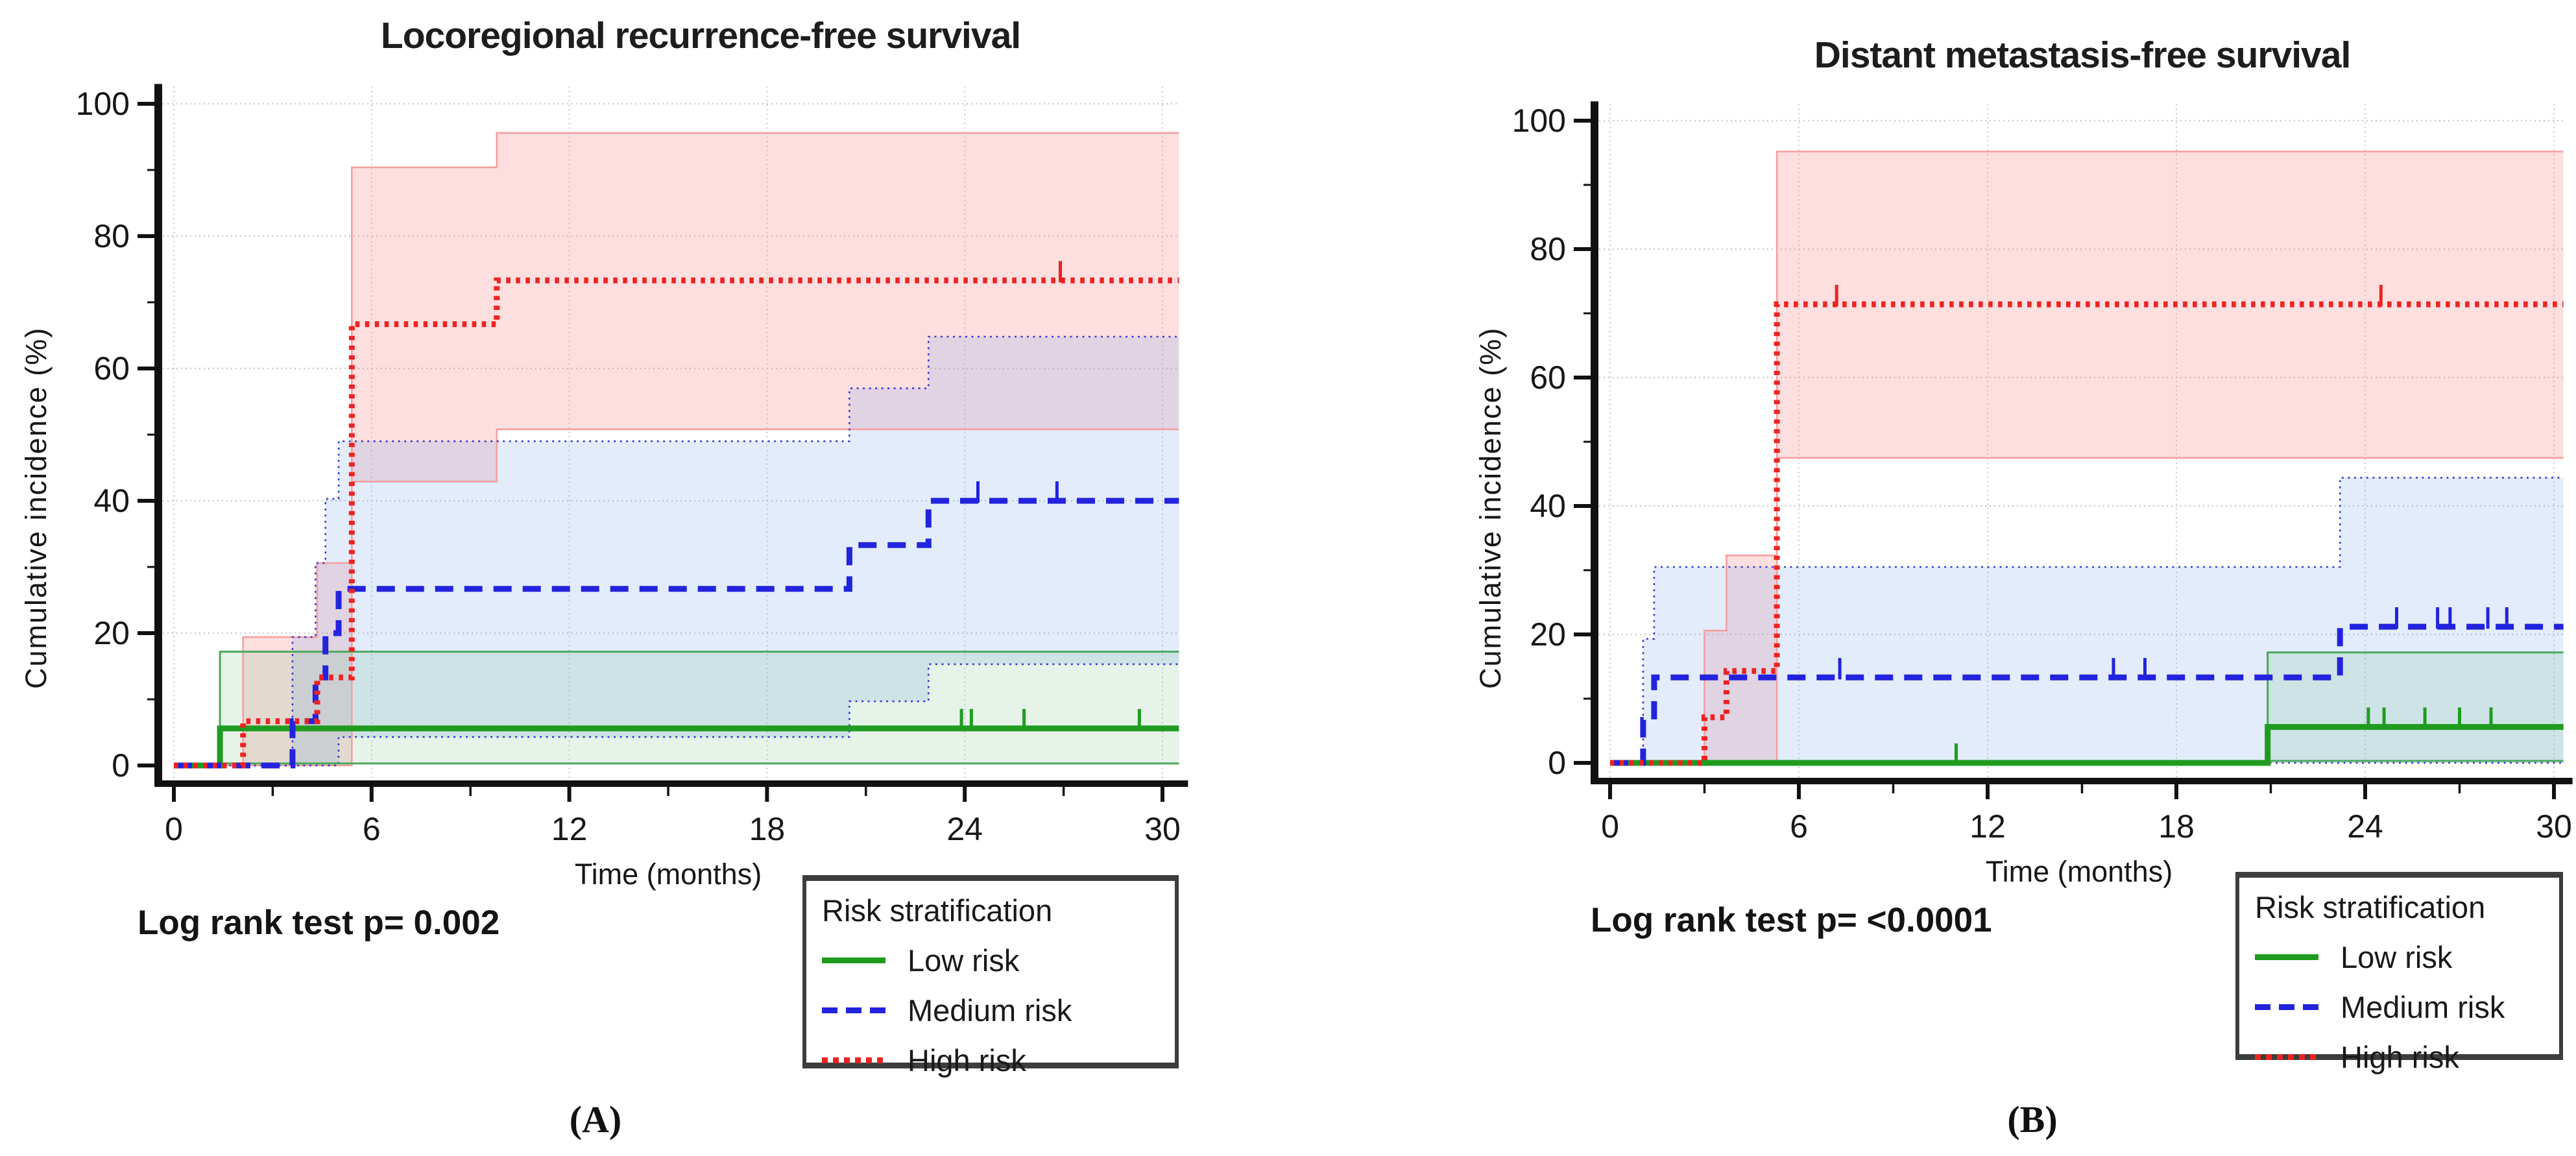 The height and width of the screenshot is (1156, 2576). What do you see at coordinates (2032, 1119) in the screenshot?
I see `panel-b-letter: (B)` at bounding box center [2032, 1119].